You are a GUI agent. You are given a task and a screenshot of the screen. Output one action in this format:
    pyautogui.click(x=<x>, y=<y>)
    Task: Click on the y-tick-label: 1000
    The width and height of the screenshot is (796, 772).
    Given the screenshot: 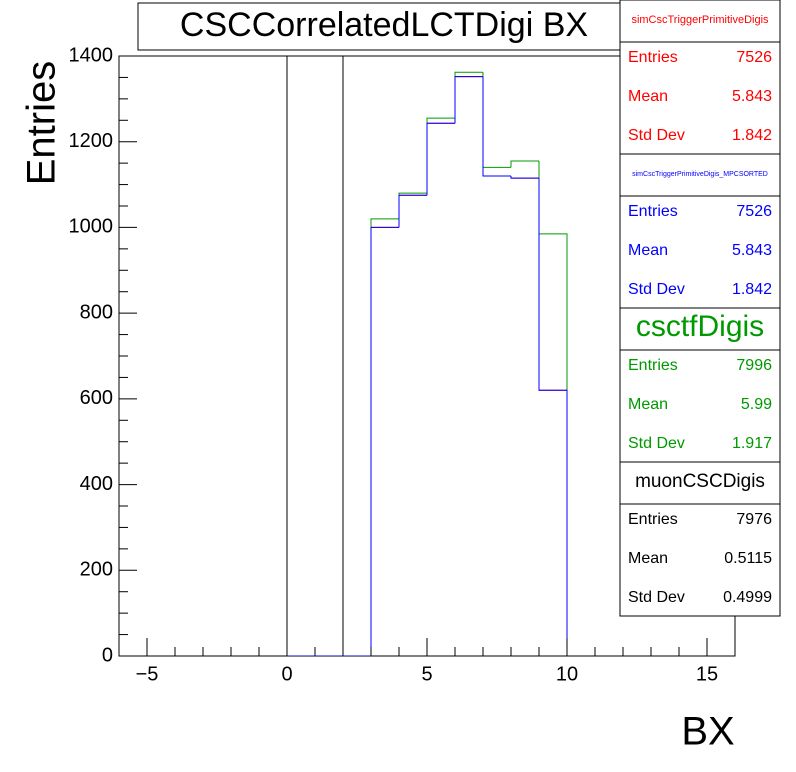 What is the action you would take?
    pyautogui.click(x=91, y=227)
    